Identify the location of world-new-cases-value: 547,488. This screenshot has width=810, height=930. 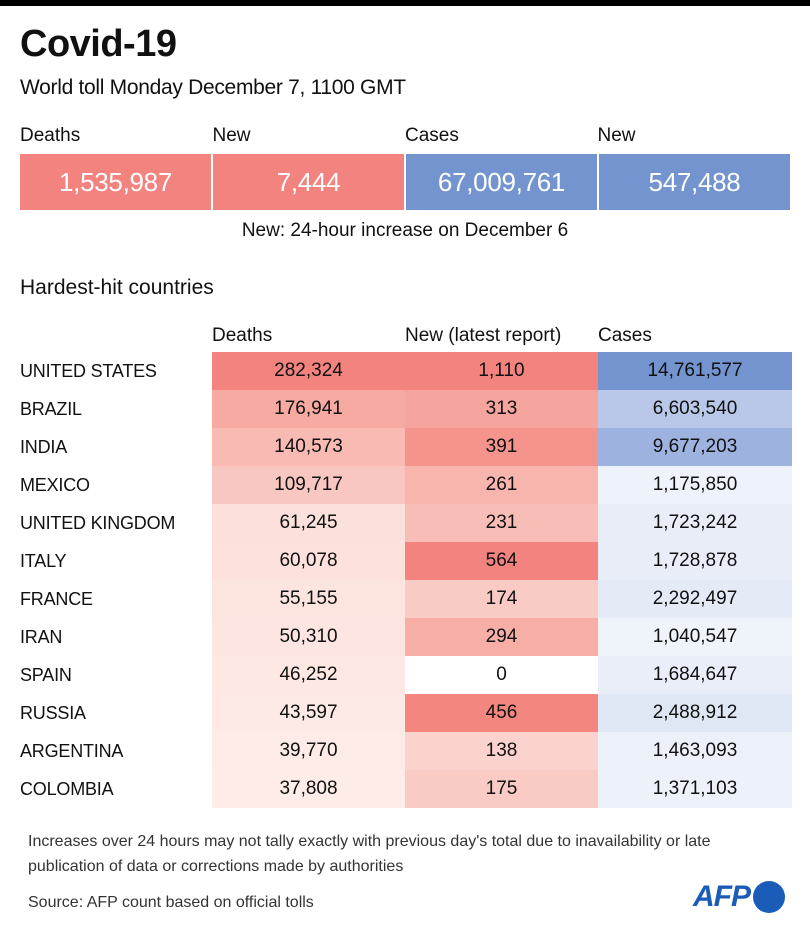
(694, 182).